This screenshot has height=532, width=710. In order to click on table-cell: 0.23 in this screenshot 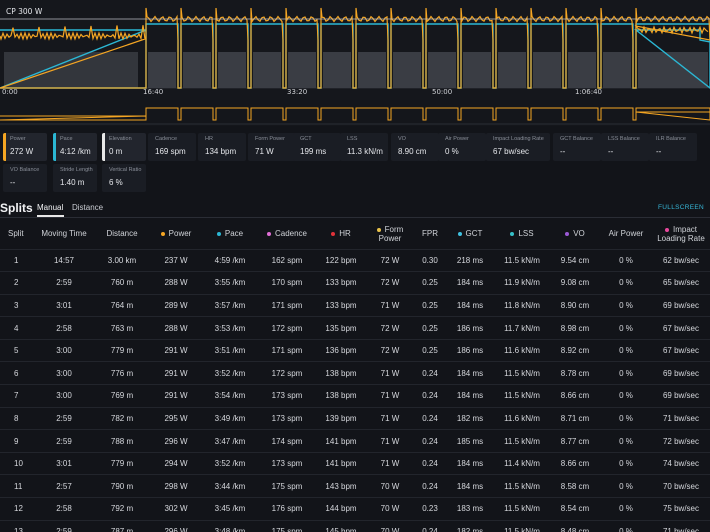, I will do `click(430, 509)`.